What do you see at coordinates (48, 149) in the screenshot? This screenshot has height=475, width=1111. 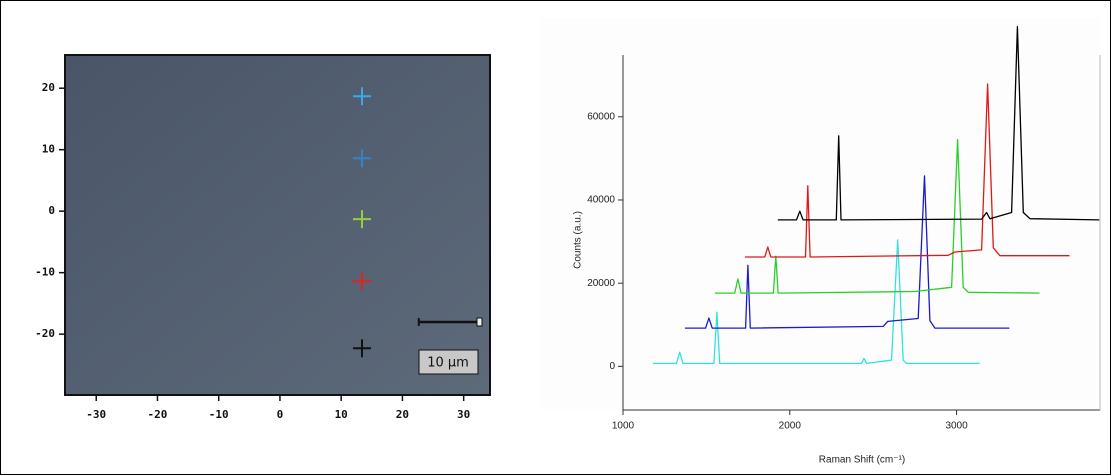 I see `y-tick-label: 10` at bounding box center [48, 149].